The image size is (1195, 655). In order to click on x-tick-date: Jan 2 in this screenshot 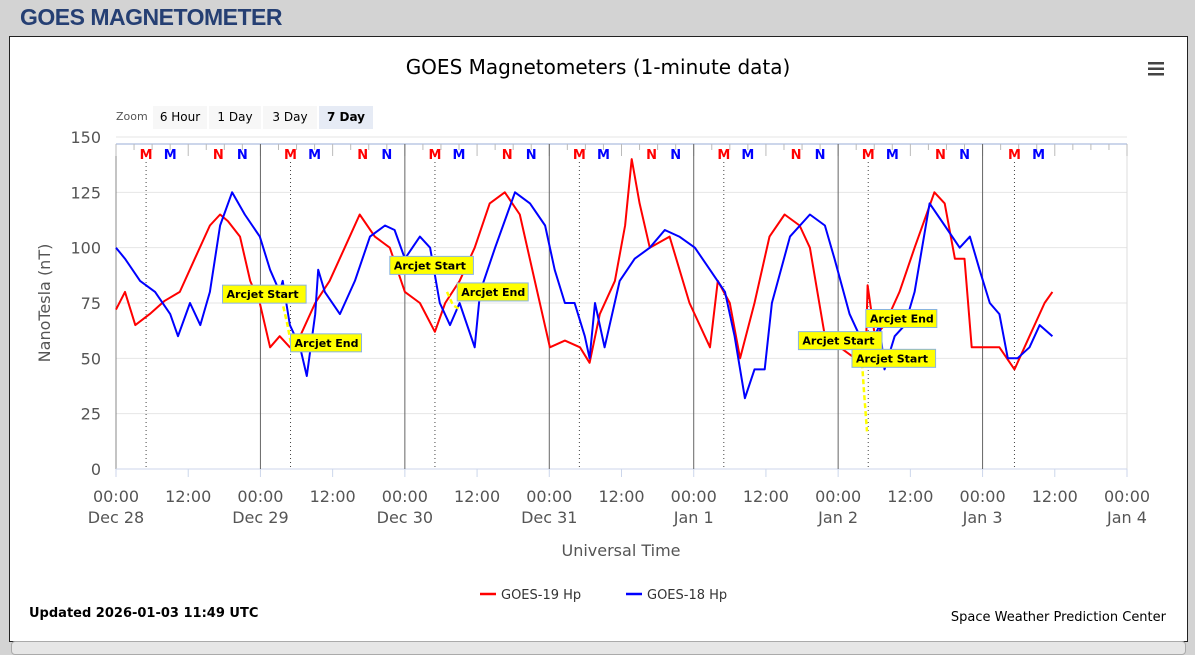, I will do `click(837, 517)`.